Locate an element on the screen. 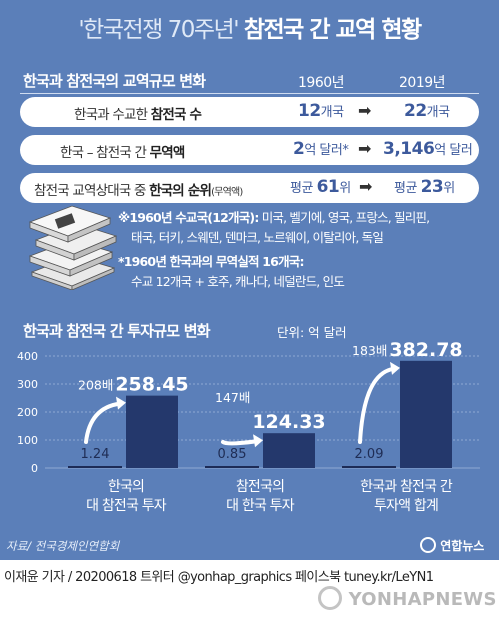 The height and width of the screenshot is (623, 499). multiplier-label: 147배 is located at coordinates (232, 397).